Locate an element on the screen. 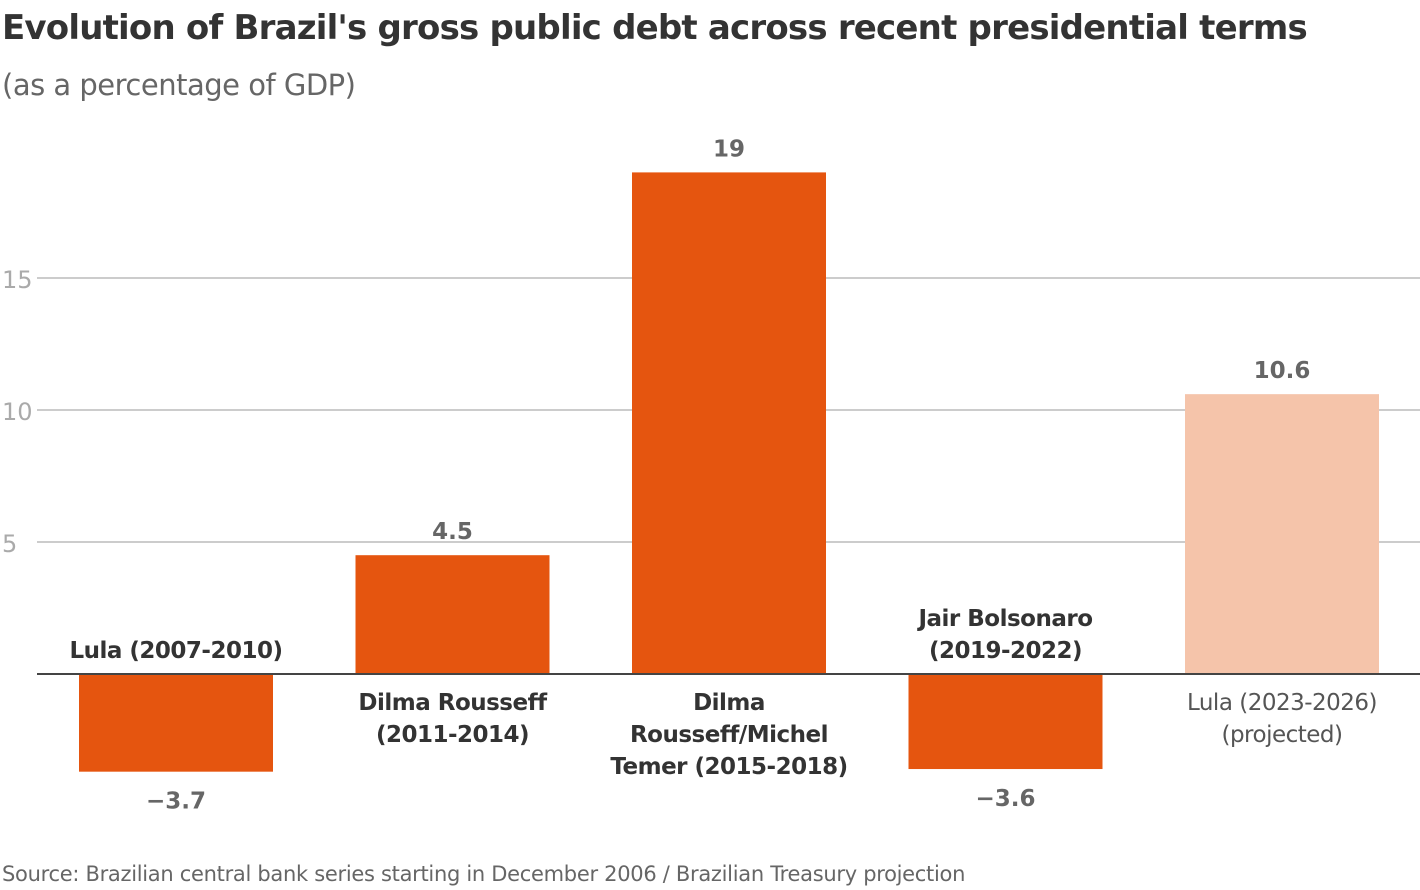 This screenshot has height=890, width=1420. category-label: Jair Bolsonaro is located at coordinates (1004, 619).